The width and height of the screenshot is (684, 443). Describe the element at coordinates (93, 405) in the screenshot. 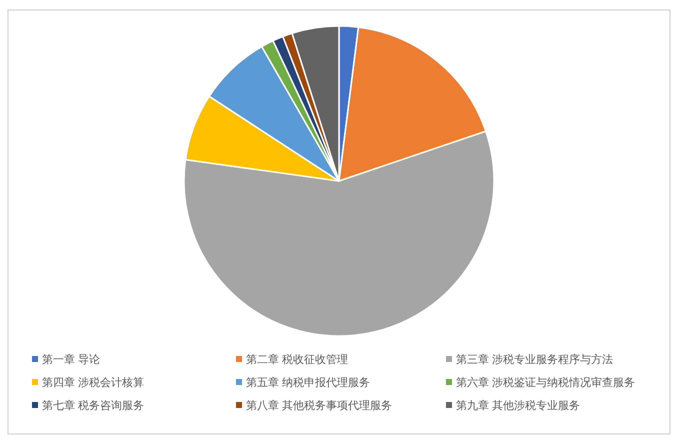

I see `legend-label: 第七章 税务咨询服务` at that location.